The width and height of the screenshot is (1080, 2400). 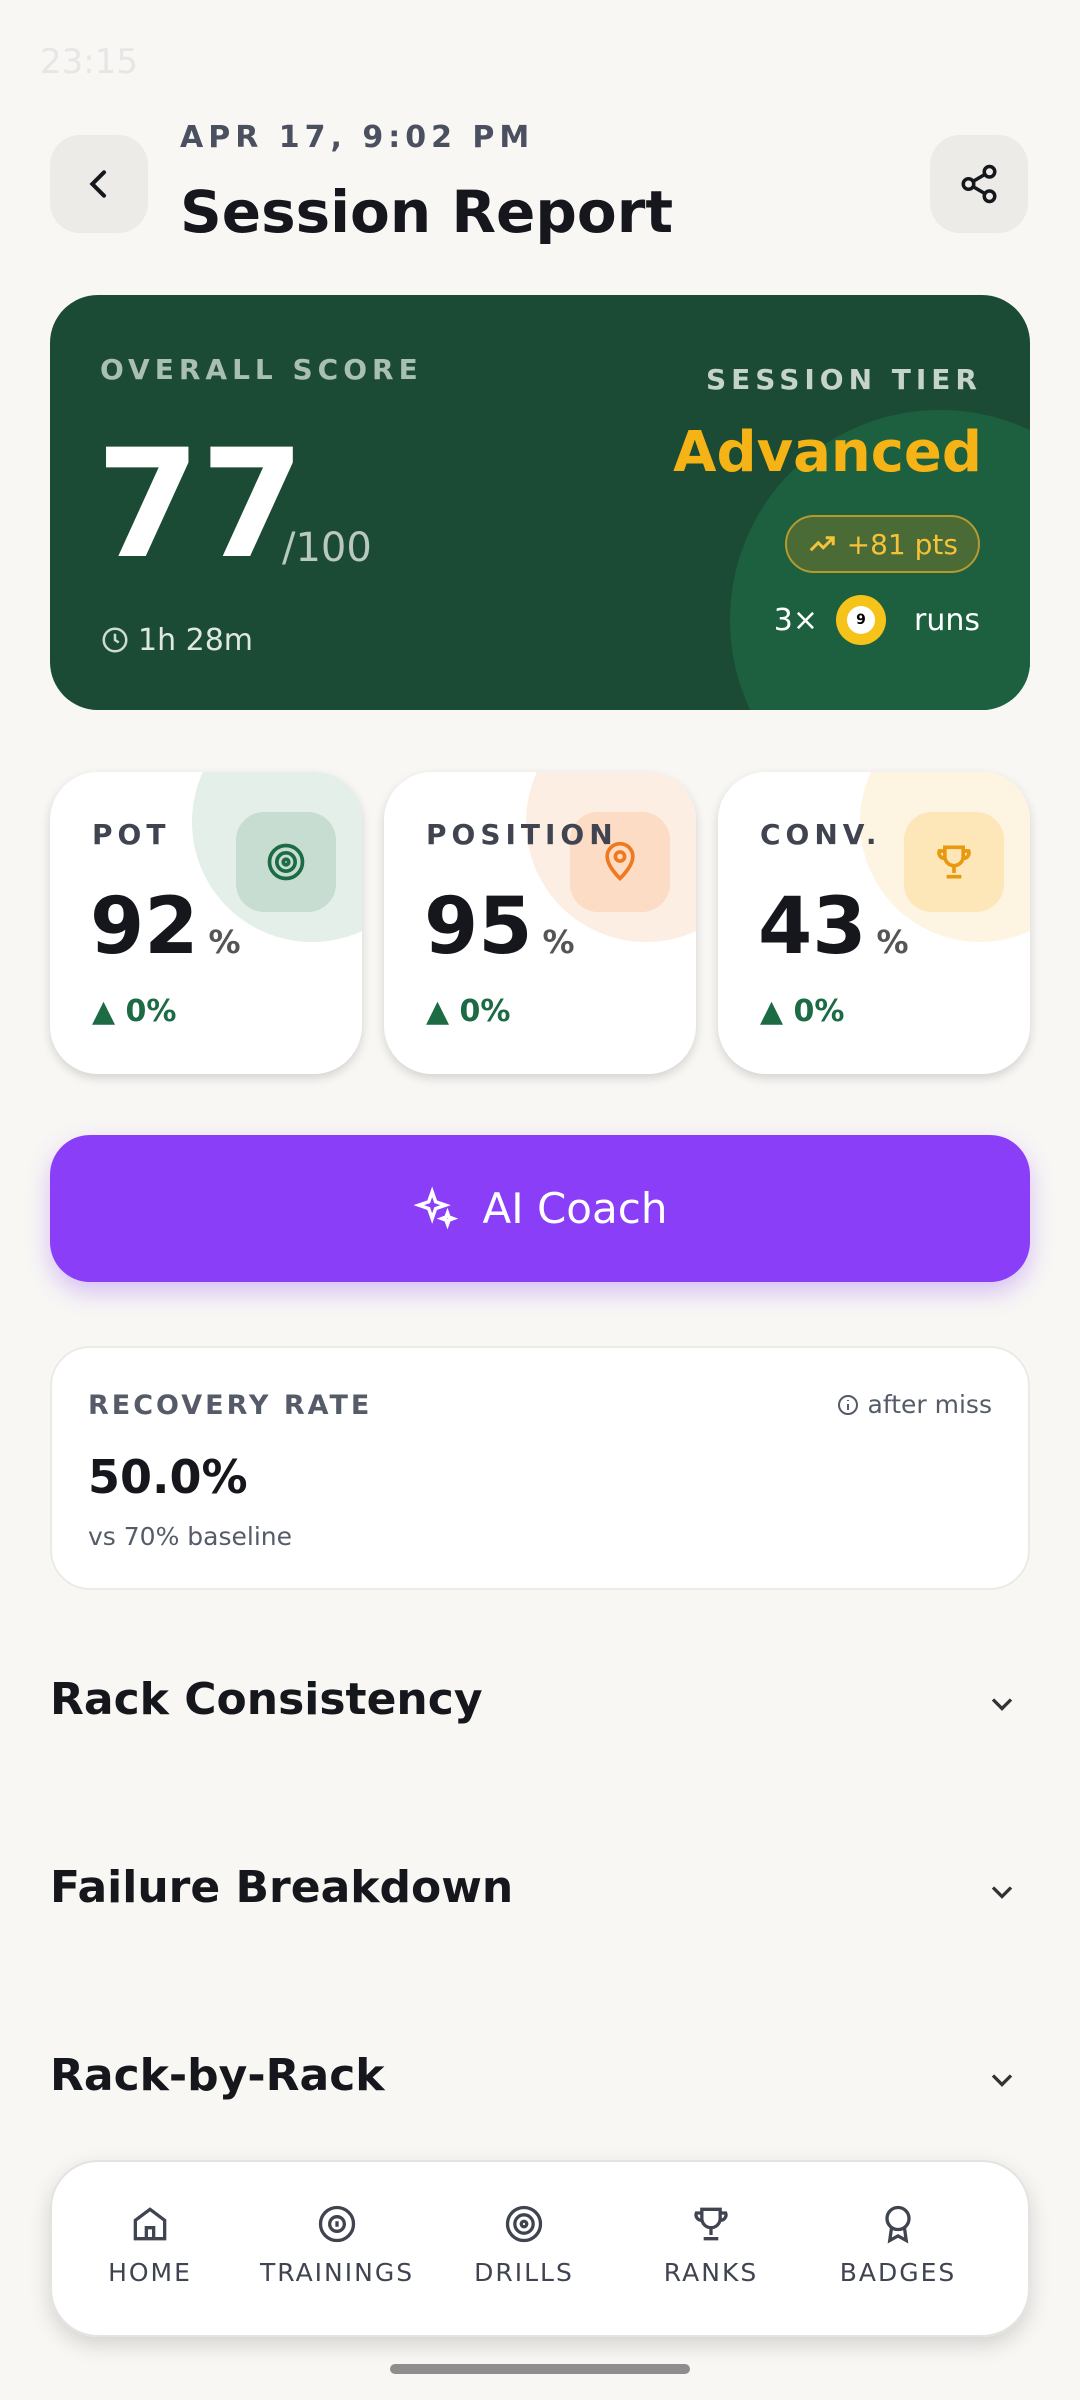 What do you see at coordinates (327, 548) in the screenshot?
I see `score-max: /100` at bounding box center [327, 548].